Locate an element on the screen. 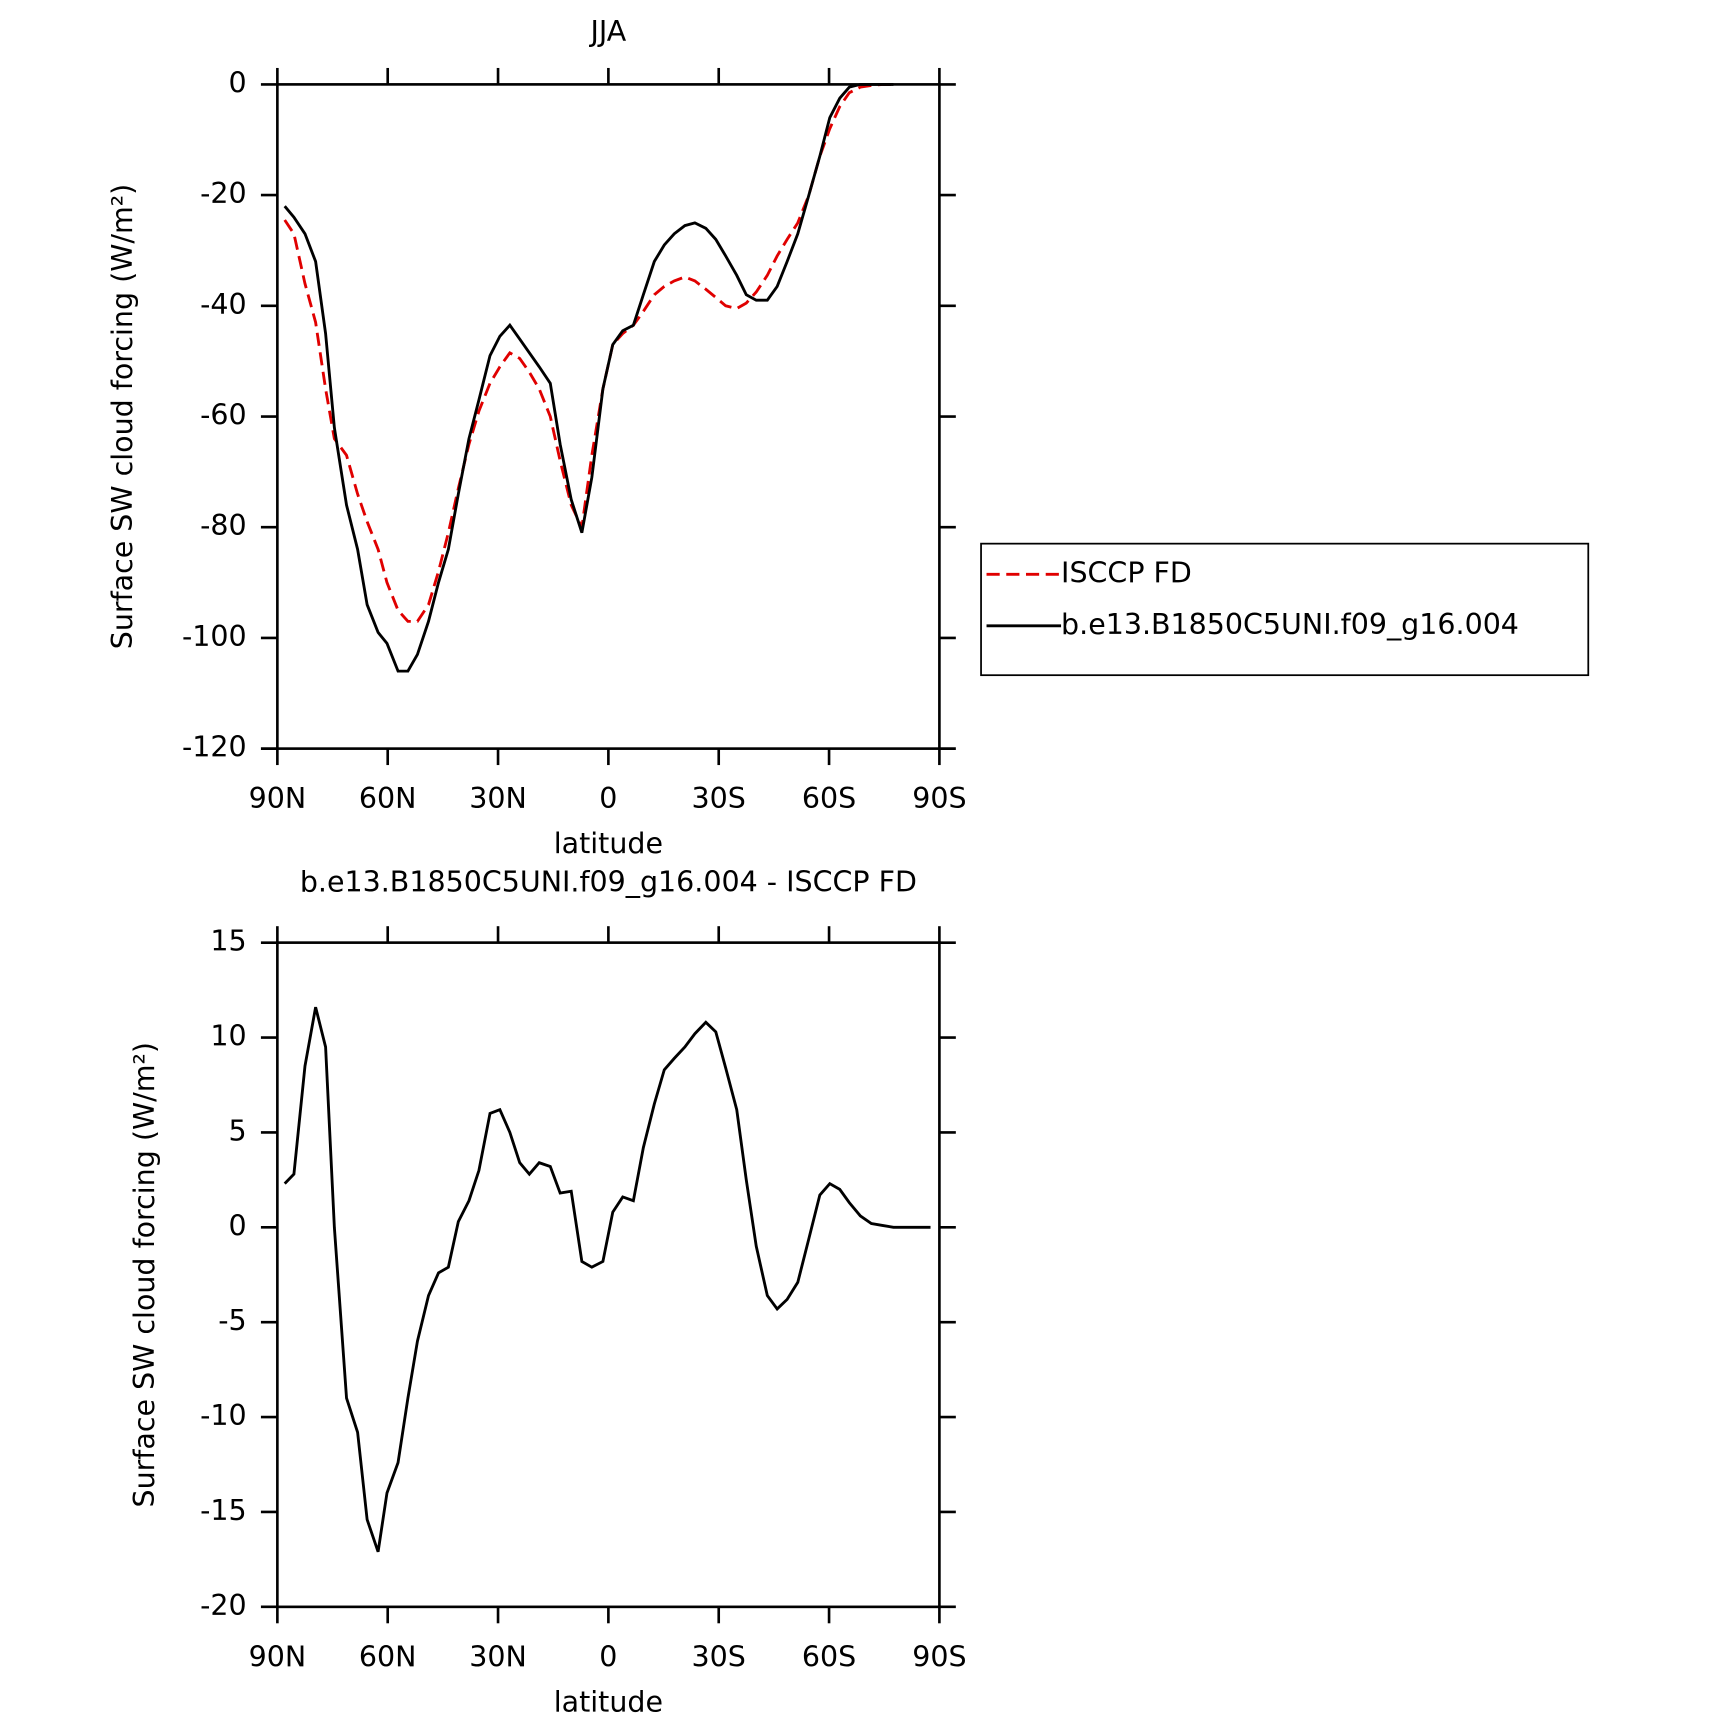 This screenshot has height=1734, width=1710. y-tick-label: 15 is located at coordinates (228, 941).